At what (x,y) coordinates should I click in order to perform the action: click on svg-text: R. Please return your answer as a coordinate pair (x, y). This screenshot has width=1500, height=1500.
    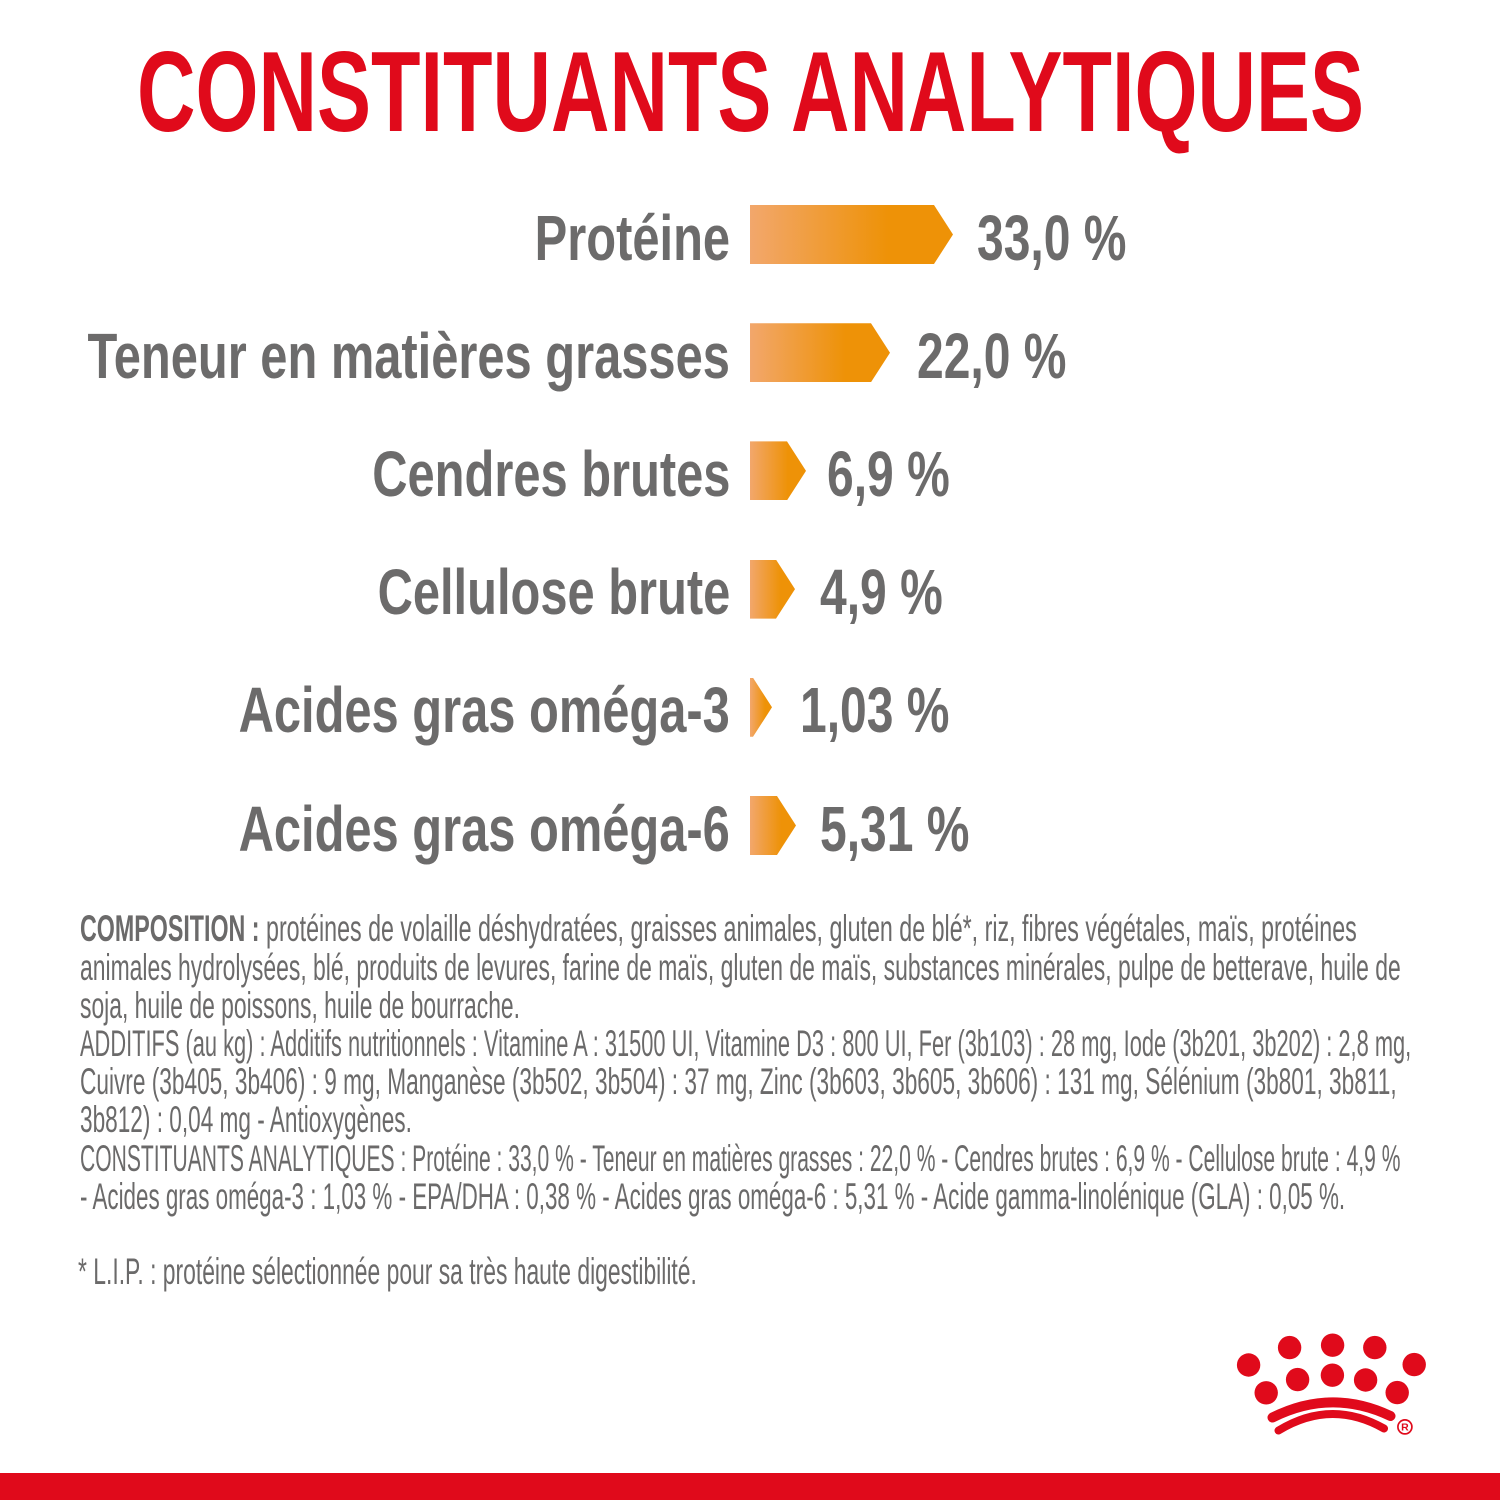
    Looking at the image, I should click on (1405, 1428).